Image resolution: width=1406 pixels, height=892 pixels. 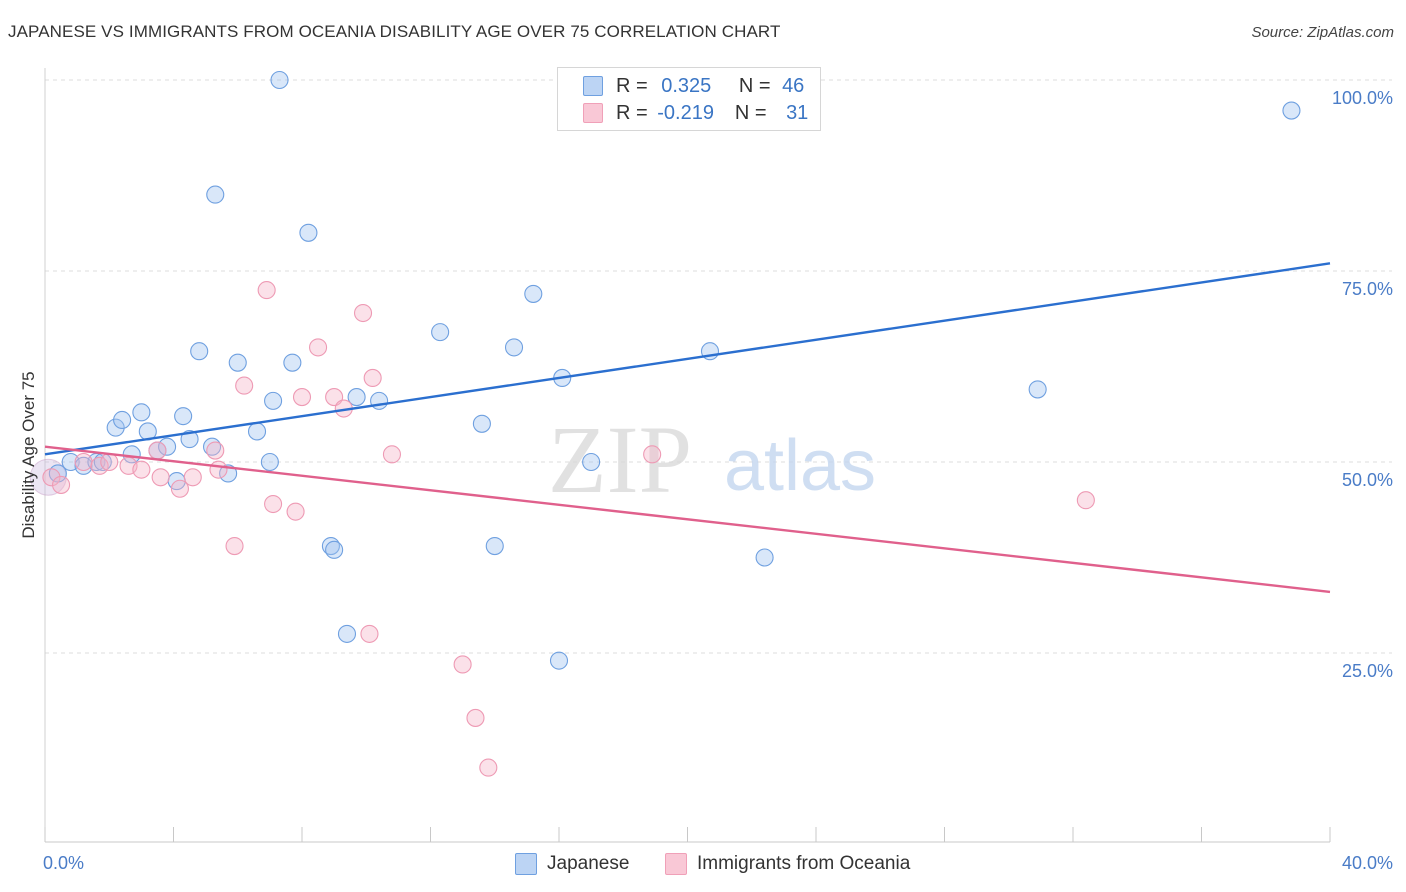 What do you see at coordinates (685, 112) in the screenshot?
I see `legend-r-value-oceania: -0.219` at bounding box center [685, 112].